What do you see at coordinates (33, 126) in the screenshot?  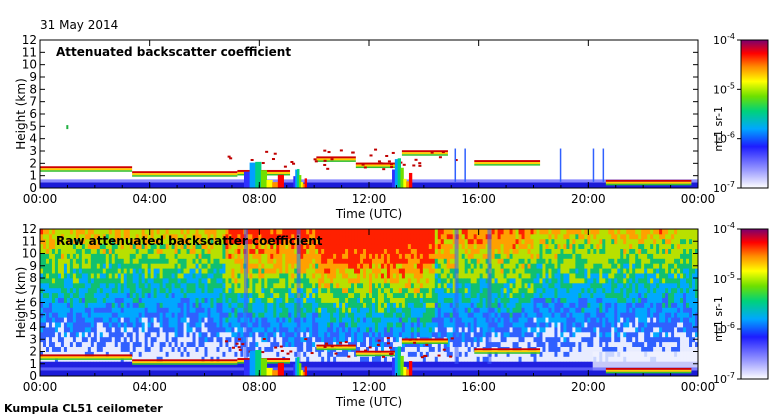 I see `y-tick-label: 5` at bounding box center [33, 126].